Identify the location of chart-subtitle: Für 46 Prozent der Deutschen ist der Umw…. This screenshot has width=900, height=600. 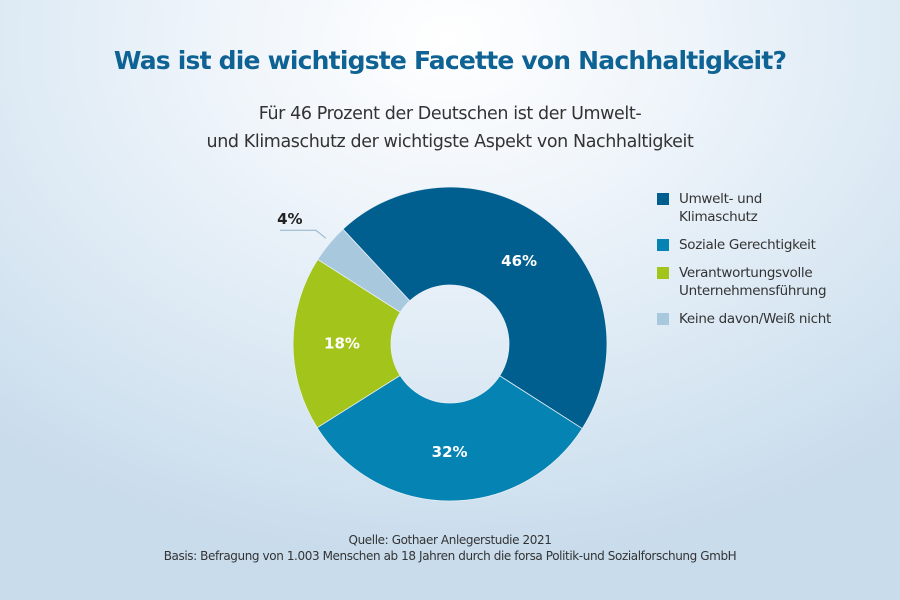
(450, 128).